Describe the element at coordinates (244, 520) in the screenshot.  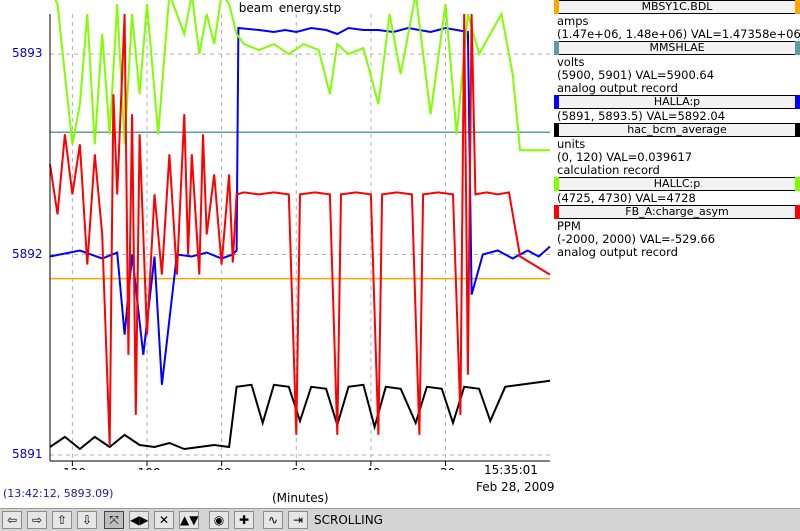
I see `add-icon: ✚` at that location.